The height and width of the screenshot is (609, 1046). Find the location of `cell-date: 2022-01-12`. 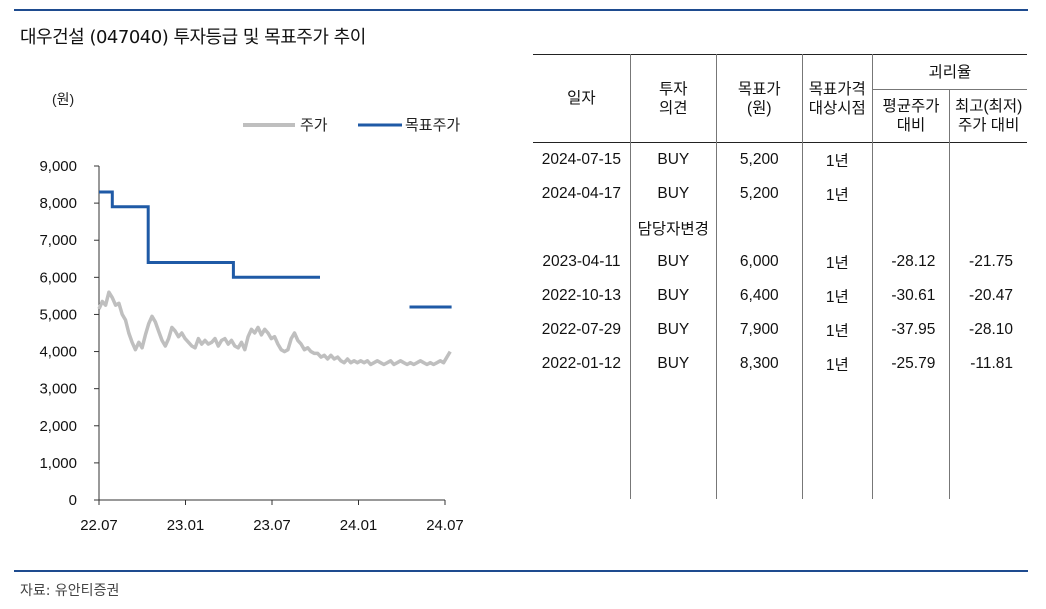

cell-date: 2022-01-12 is located at coordinates (581, 363).